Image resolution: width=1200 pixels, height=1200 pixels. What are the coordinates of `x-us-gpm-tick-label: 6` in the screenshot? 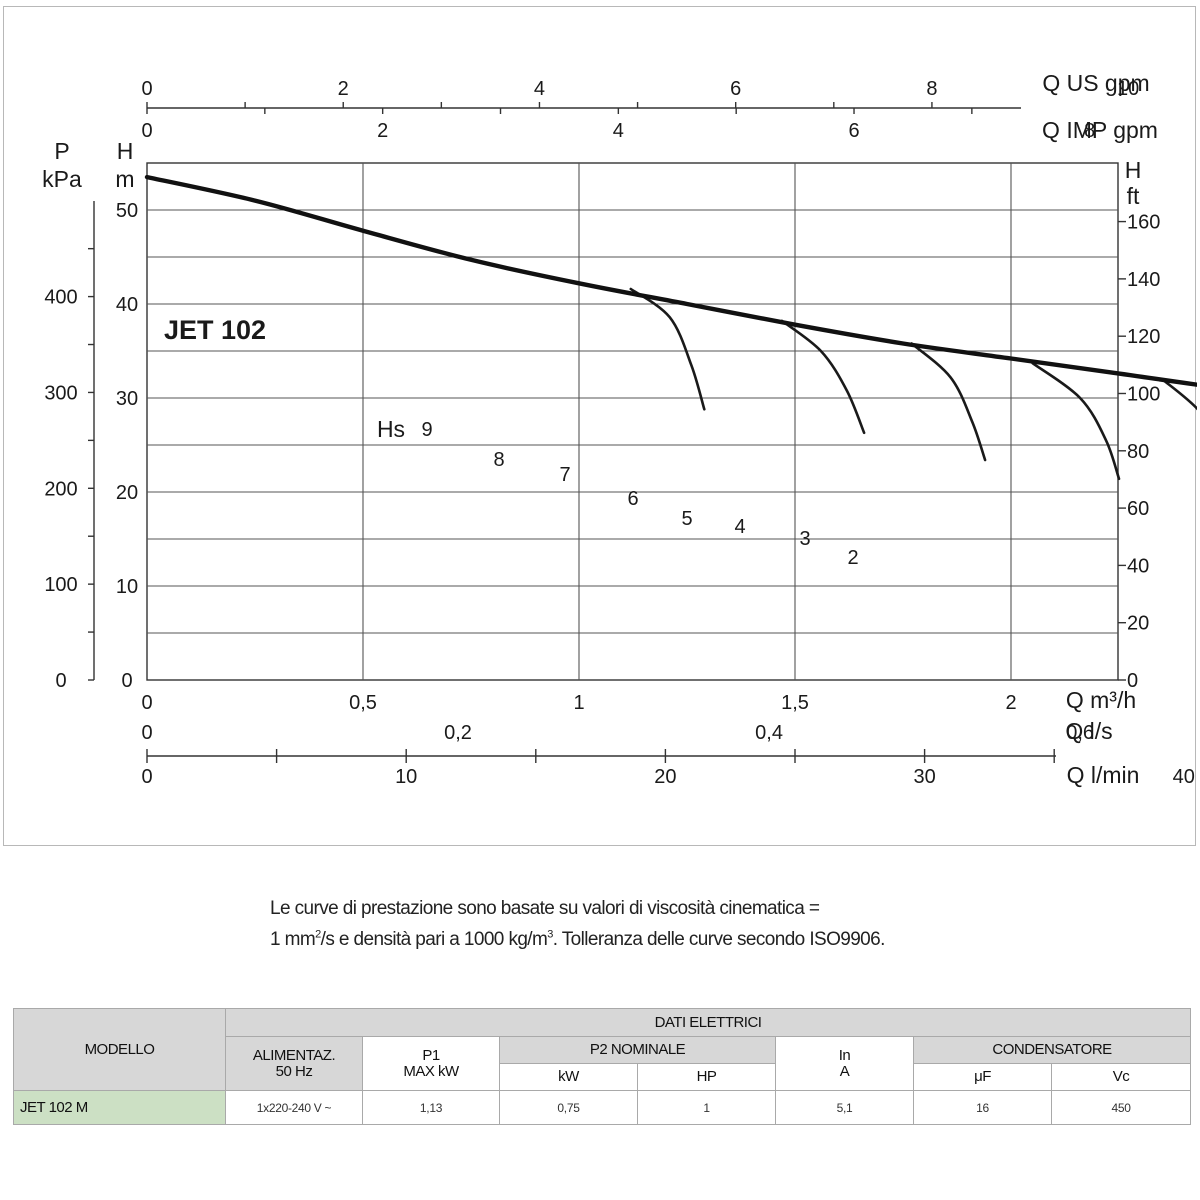 It's located at (735, 89).